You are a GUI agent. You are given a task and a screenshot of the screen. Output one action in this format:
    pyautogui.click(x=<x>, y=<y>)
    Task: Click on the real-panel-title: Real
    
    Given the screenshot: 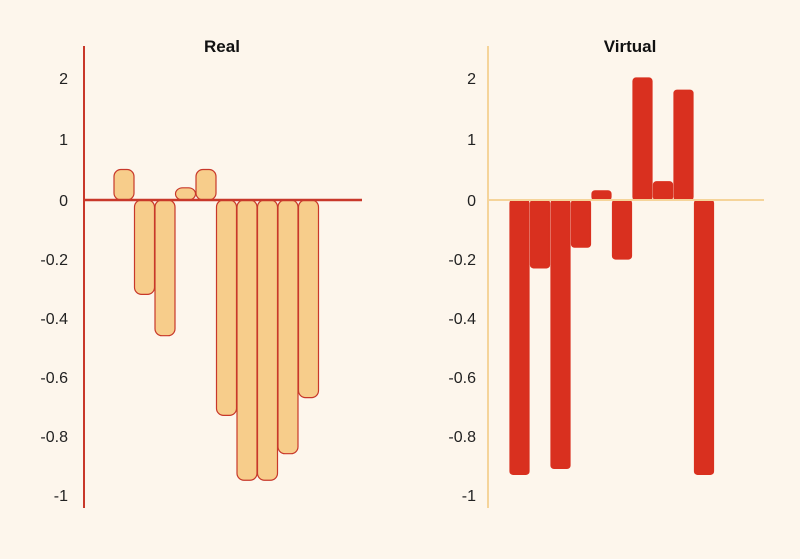 What is the action you would take?
    pyautogui.click(x=222, y=46)
    